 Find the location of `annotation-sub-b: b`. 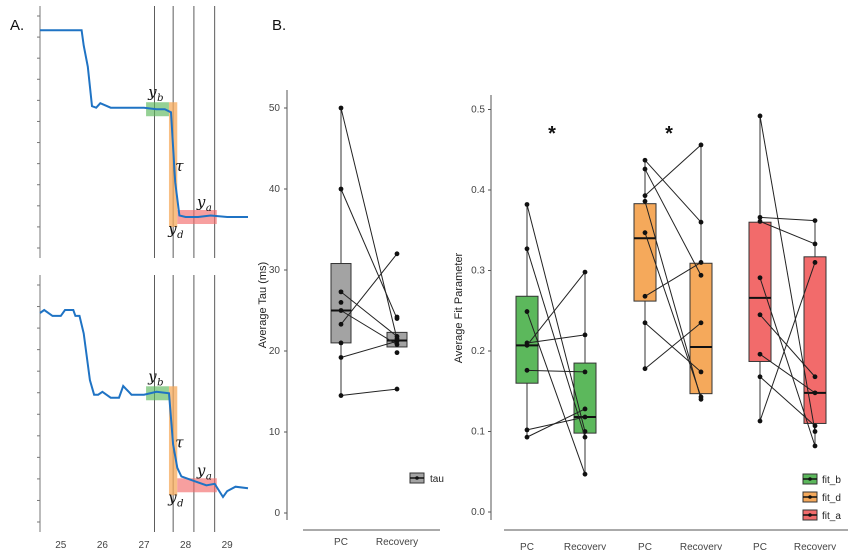

annotation-sub-b: b is located at coordinates (160, 98).